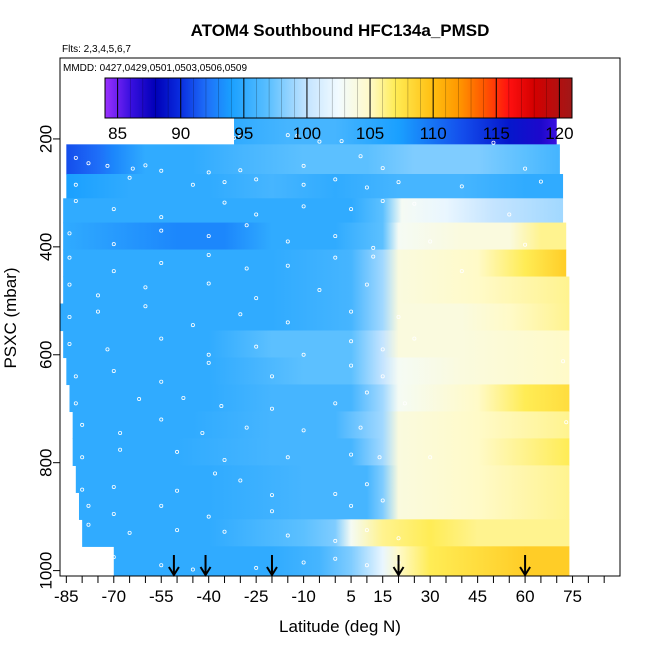 This screenshot has height=650, width=650. Describe the element at coordinates (66, 596) in the screenshot. I see `x-tick-label--85: -85` at that location.